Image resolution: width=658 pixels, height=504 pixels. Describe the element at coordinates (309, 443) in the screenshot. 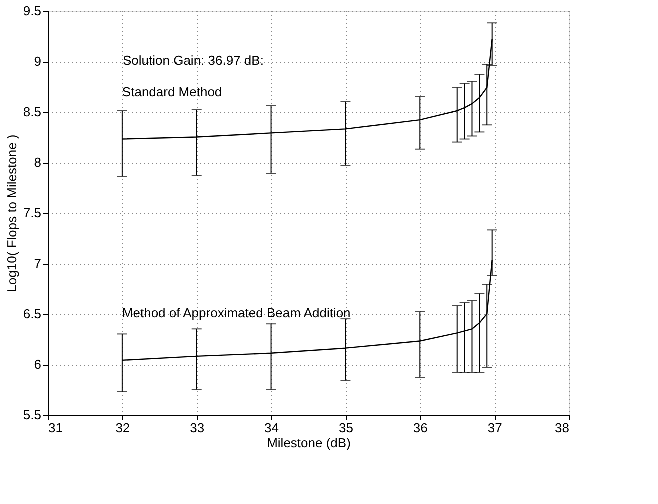

I see `x-axis-title: Milestone (dB)` at that location.